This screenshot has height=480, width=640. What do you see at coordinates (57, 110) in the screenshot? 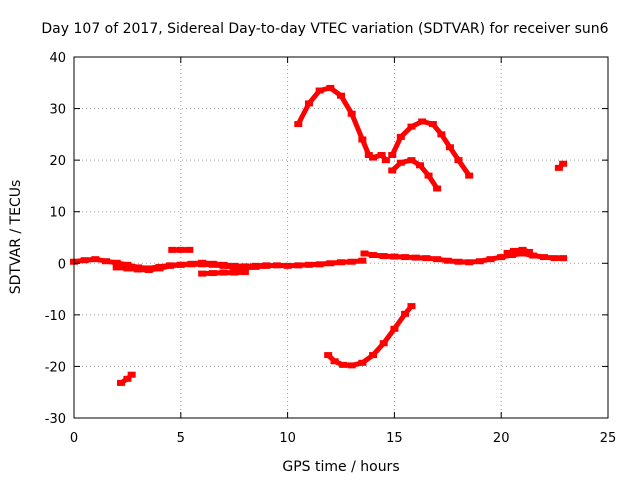
I see `y-tick-label: 30` at bounding box center [57, 110].